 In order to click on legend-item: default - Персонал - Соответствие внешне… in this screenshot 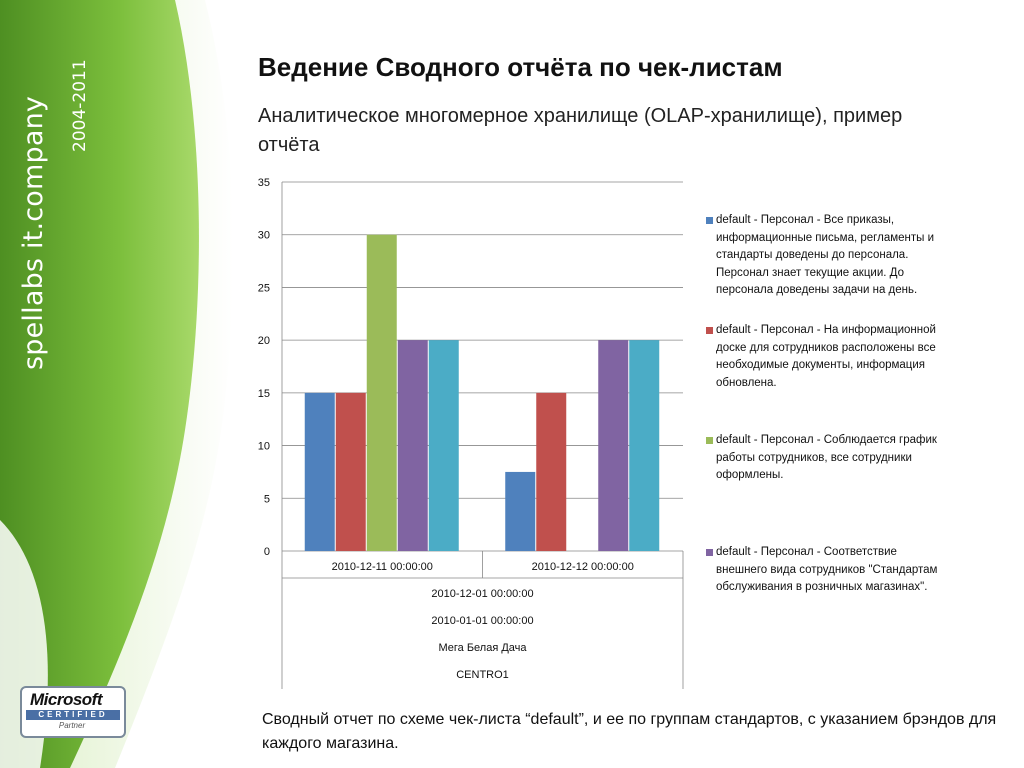, I will do `click(824, 570)`.